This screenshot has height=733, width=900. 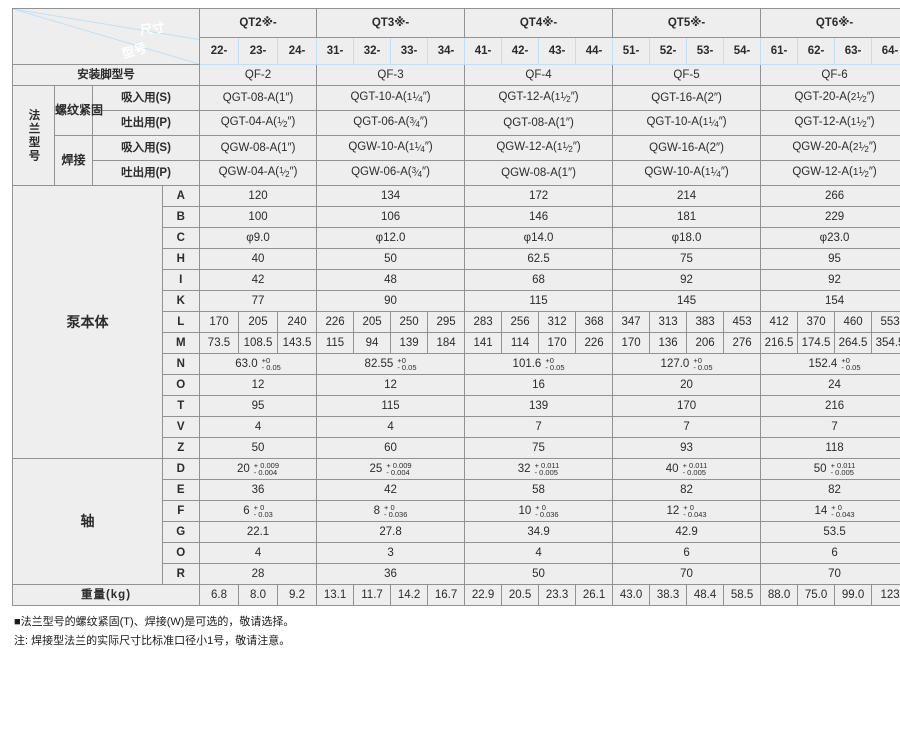 I want to click on pump-body-row-B: B 100 106 146 181 229, so click(x=456, y=217).